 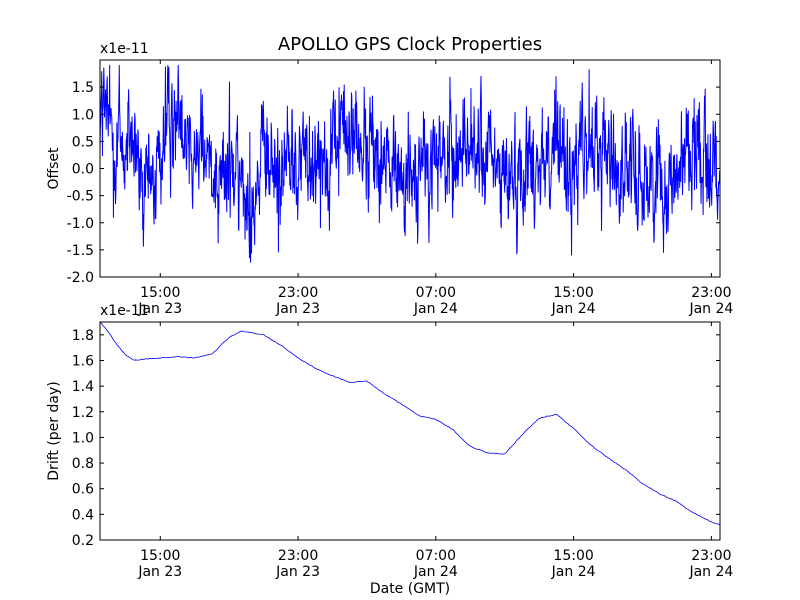 What do you see at coordinates (83, 387) in the screenshot?
I see `drift-ytick-label: 1.4` at bounding box center [83, 387].